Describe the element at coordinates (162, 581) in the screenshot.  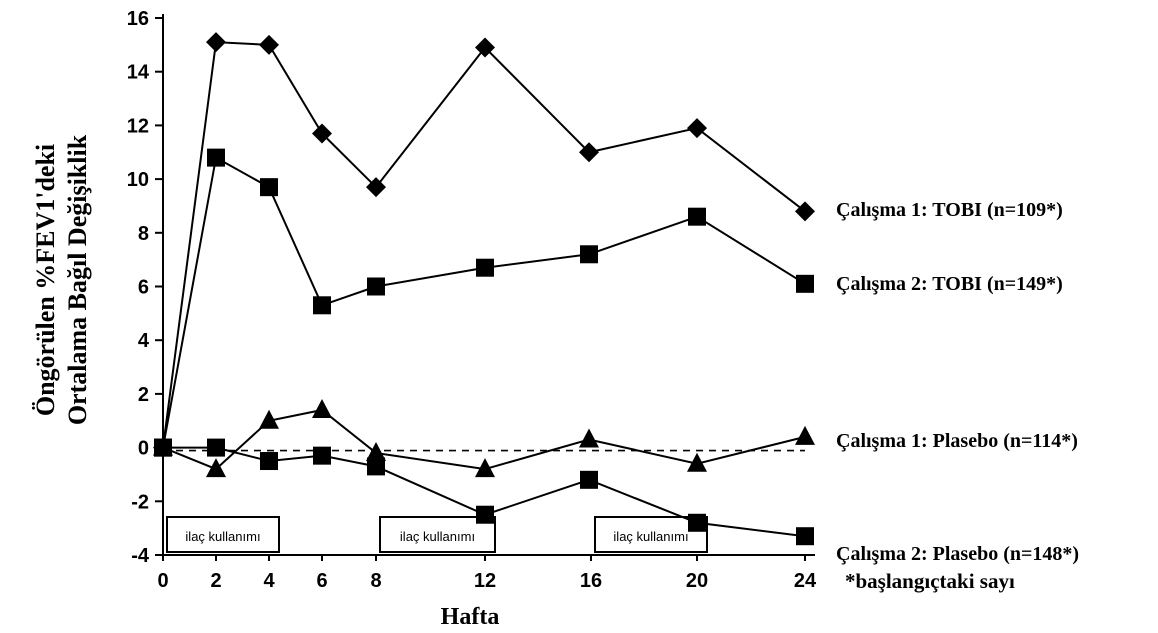
I see `x-tick-label: 0` at that location.